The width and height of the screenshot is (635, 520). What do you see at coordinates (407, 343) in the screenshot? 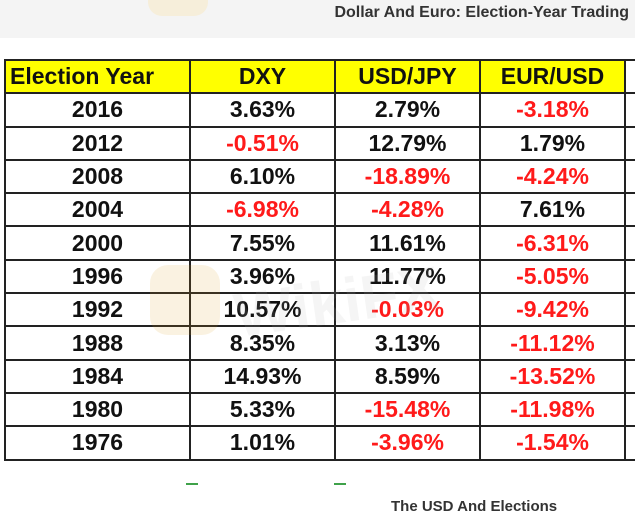
I see `cell-usdjpy: 3.13%` at bounding box center [407, 343].